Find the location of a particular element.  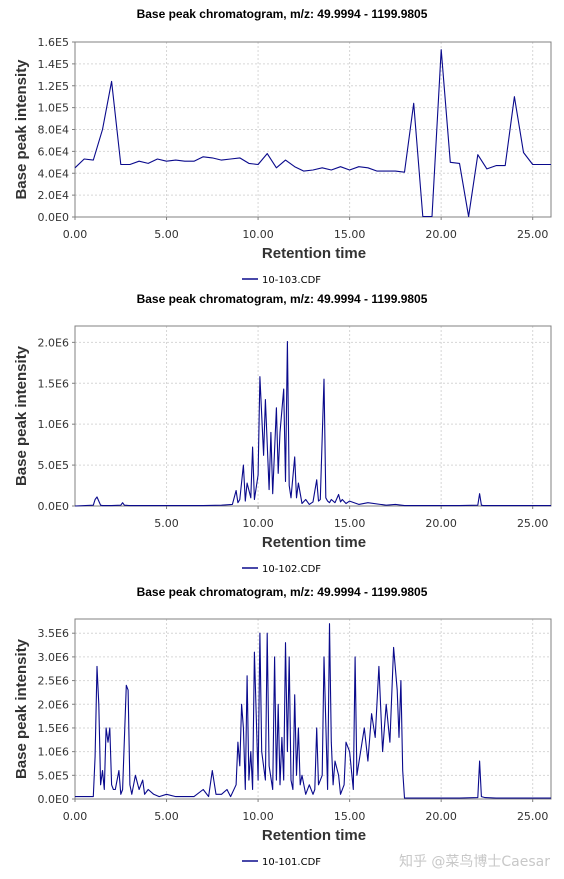

y-tick-label: 1.2E5 is located at coordinates (53, 86).